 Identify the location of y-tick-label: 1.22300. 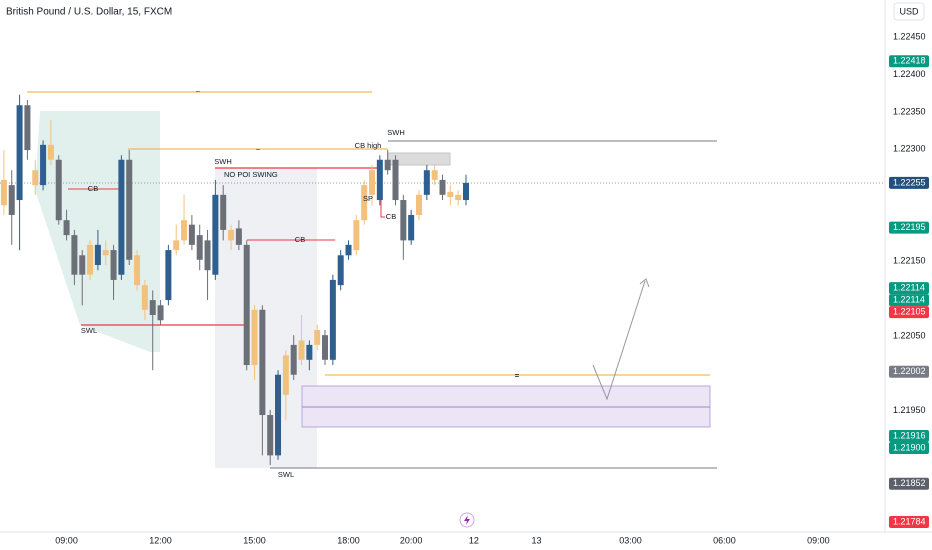
(909, 149).